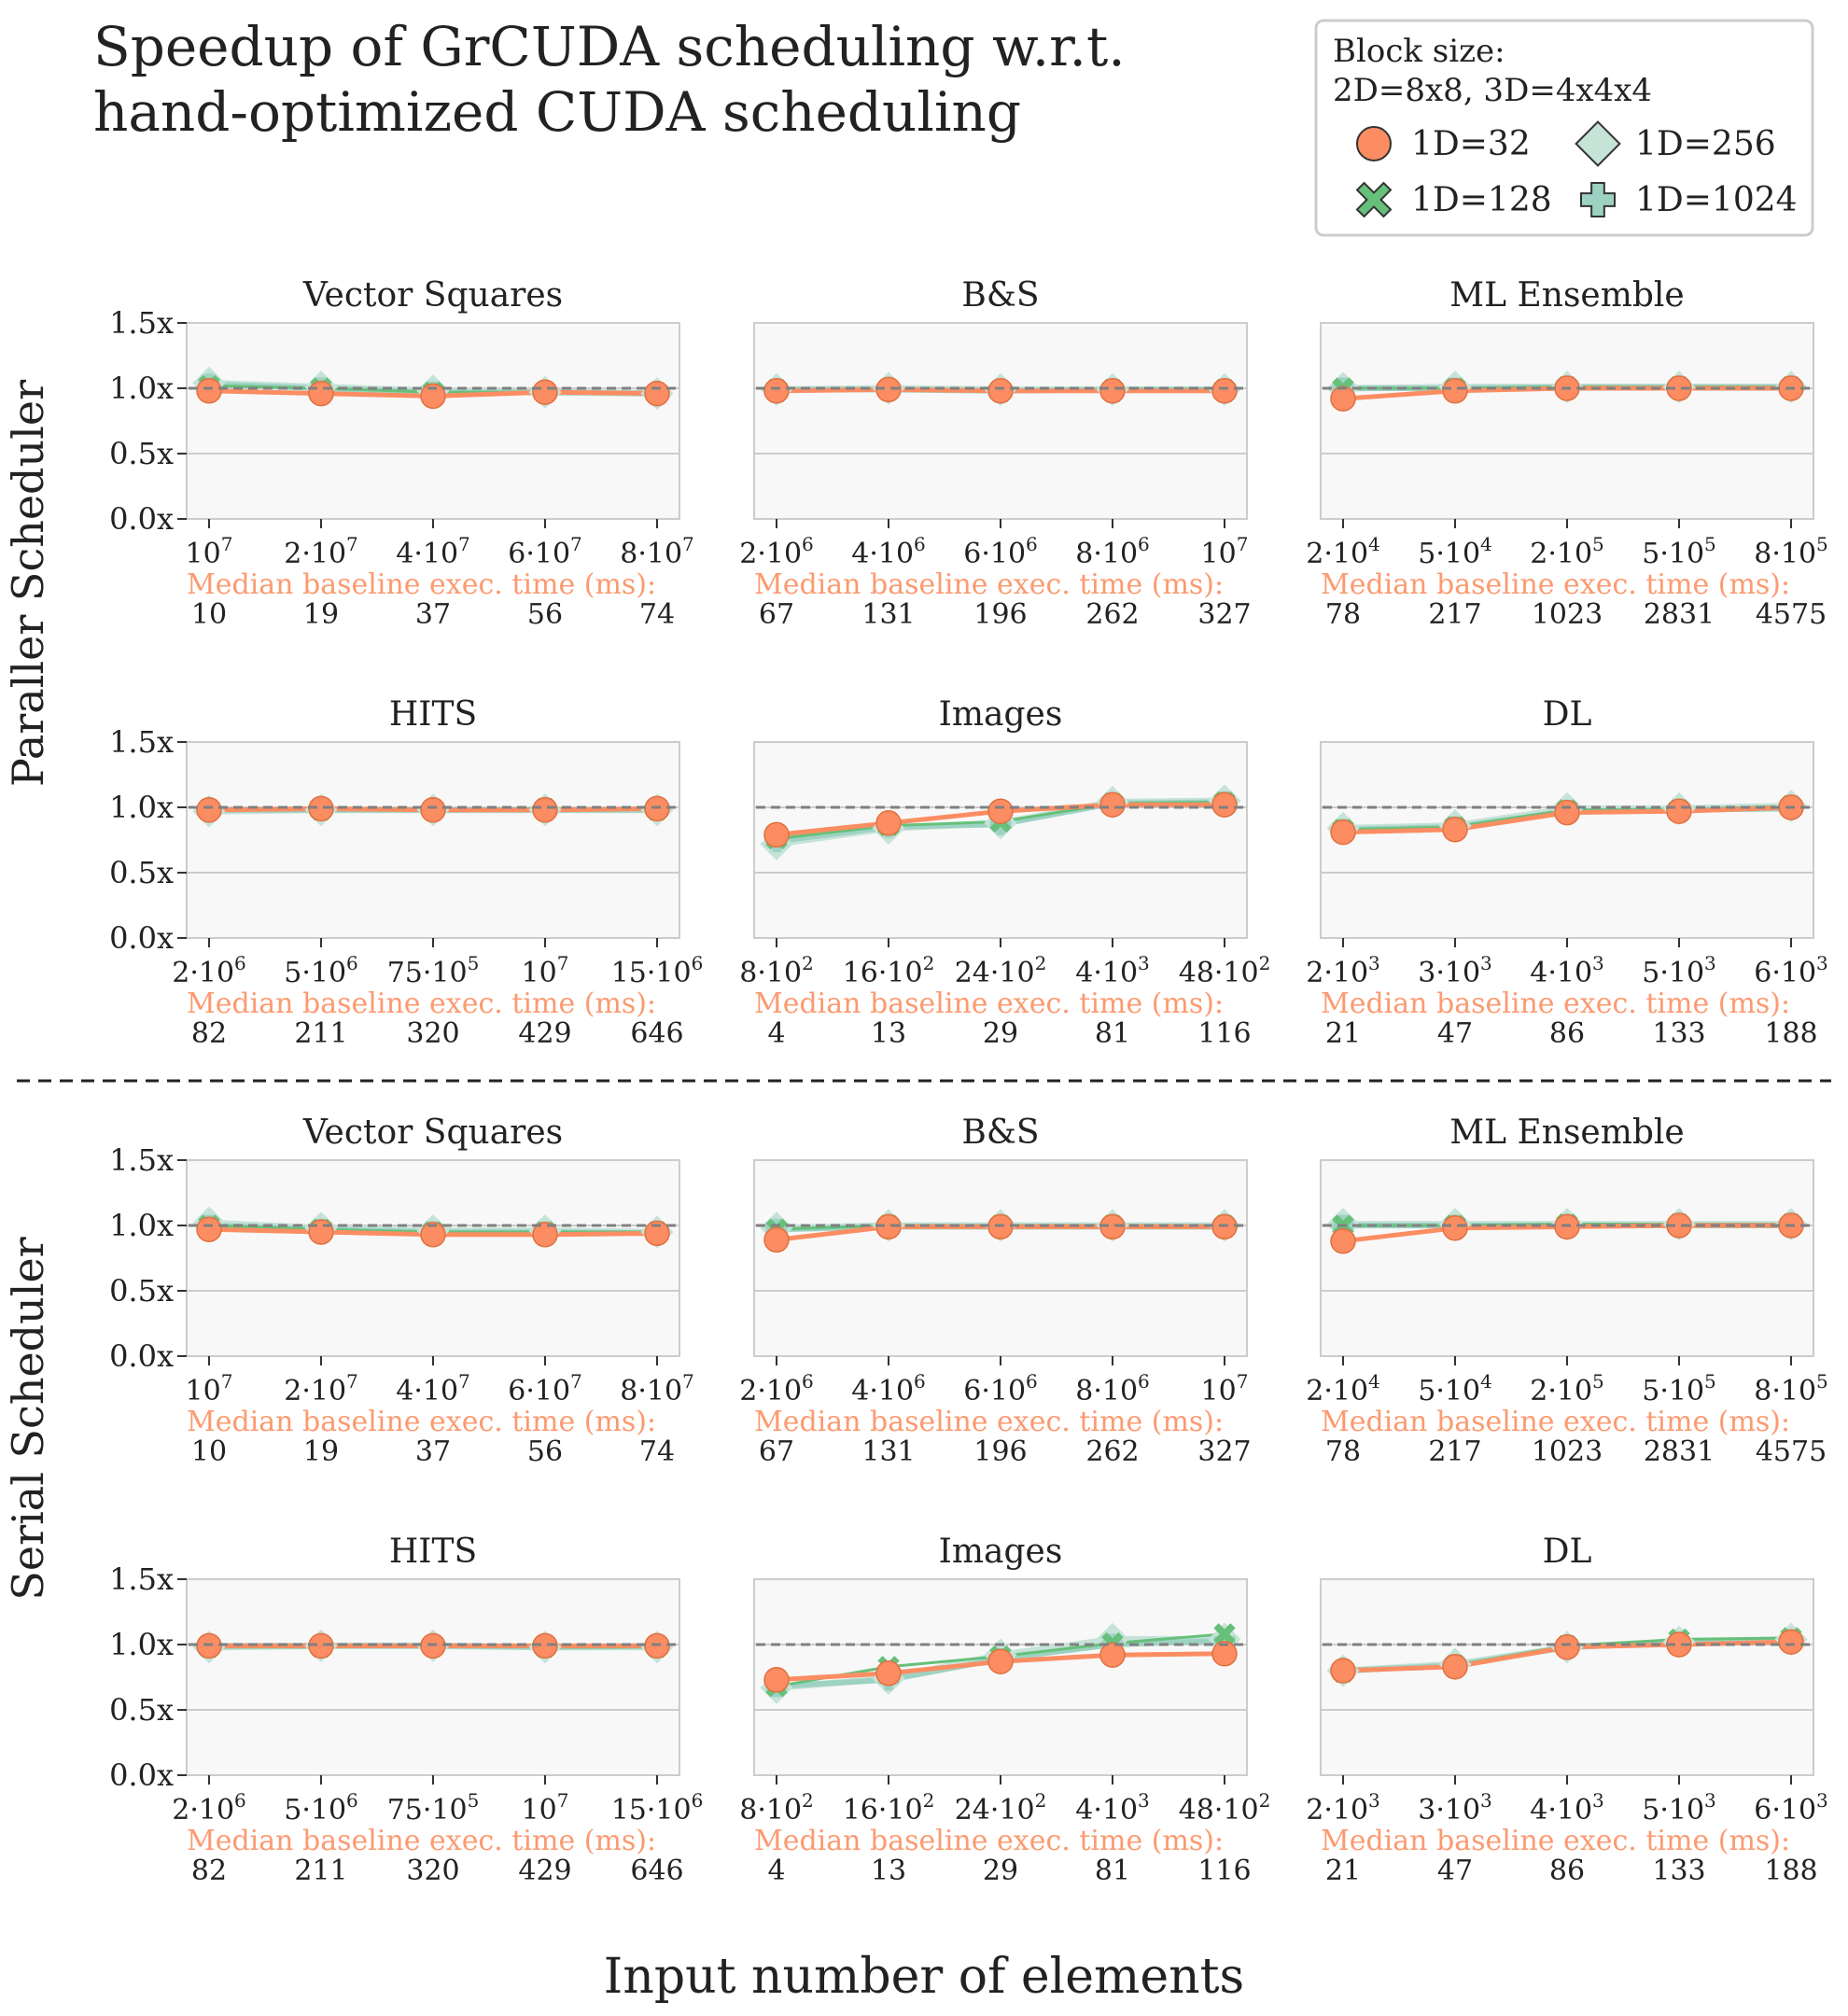 Image resolution: width=1848 pixels, height=2016 pixels. Describe the element at coordinates (433, 714) in the screenshot. I see `panel-title: HITS` at that location.